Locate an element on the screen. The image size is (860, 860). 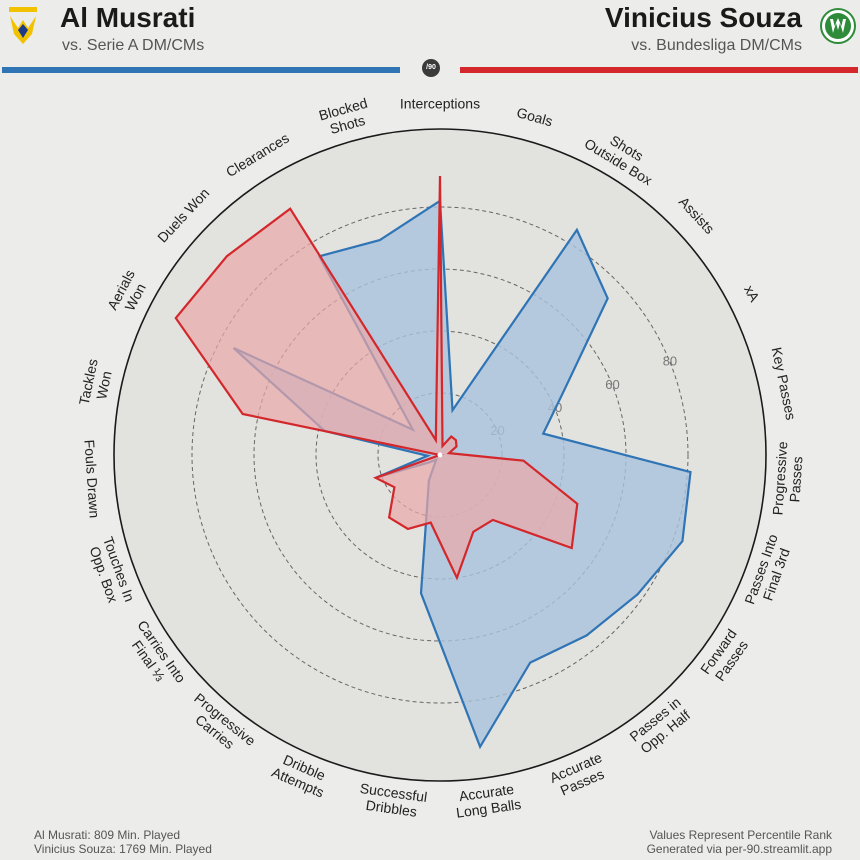
radar-category-label-line: Interceptions is located at coordinates (440, 104).